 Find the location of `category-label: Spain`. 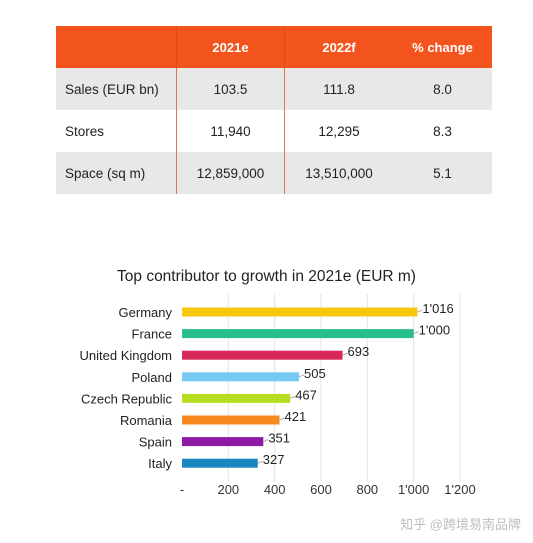

category-label: Spain is located at coordinates (155, 442).